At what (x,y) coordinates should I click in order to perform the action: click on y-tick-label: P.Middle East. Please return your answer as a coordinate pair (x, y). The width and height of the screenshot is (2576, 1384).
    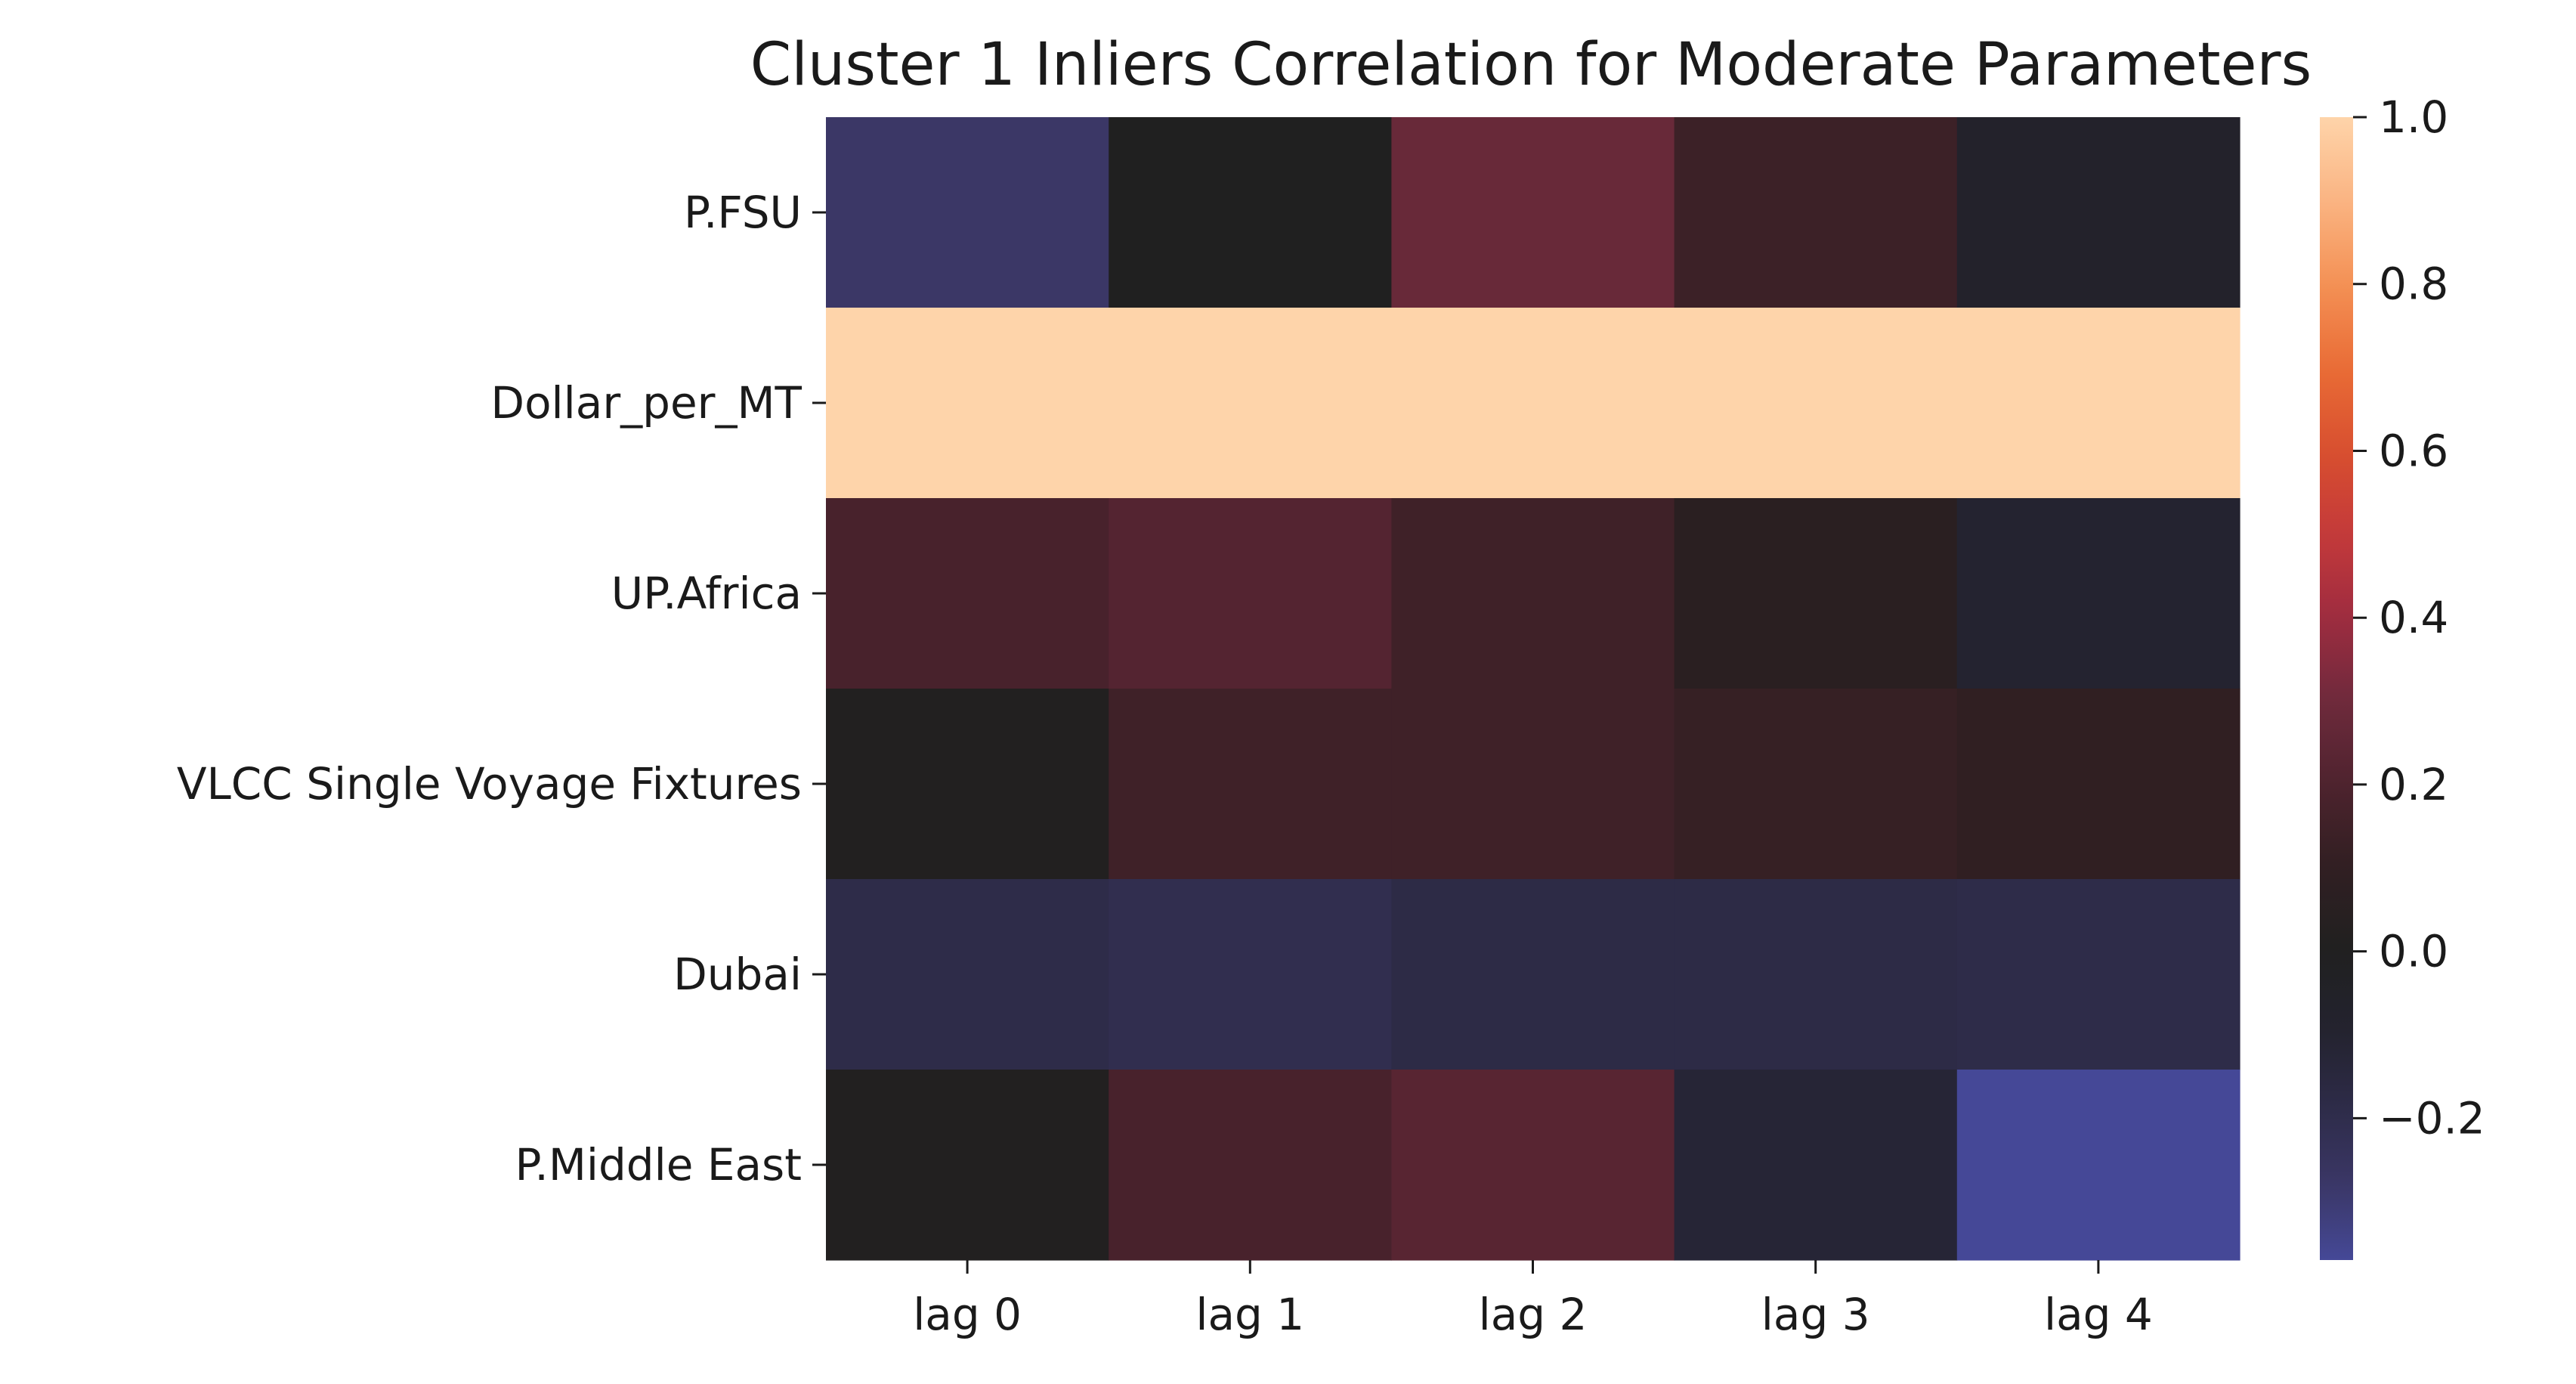
    Looking at the image, I should click on (658, 1164).